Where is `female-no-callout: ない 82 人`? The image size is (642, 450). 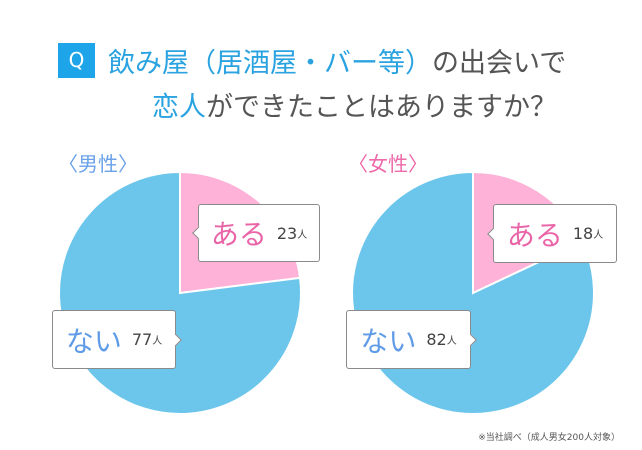
female-no-callout: ない 82 人 is located at coordinates (411, 339).